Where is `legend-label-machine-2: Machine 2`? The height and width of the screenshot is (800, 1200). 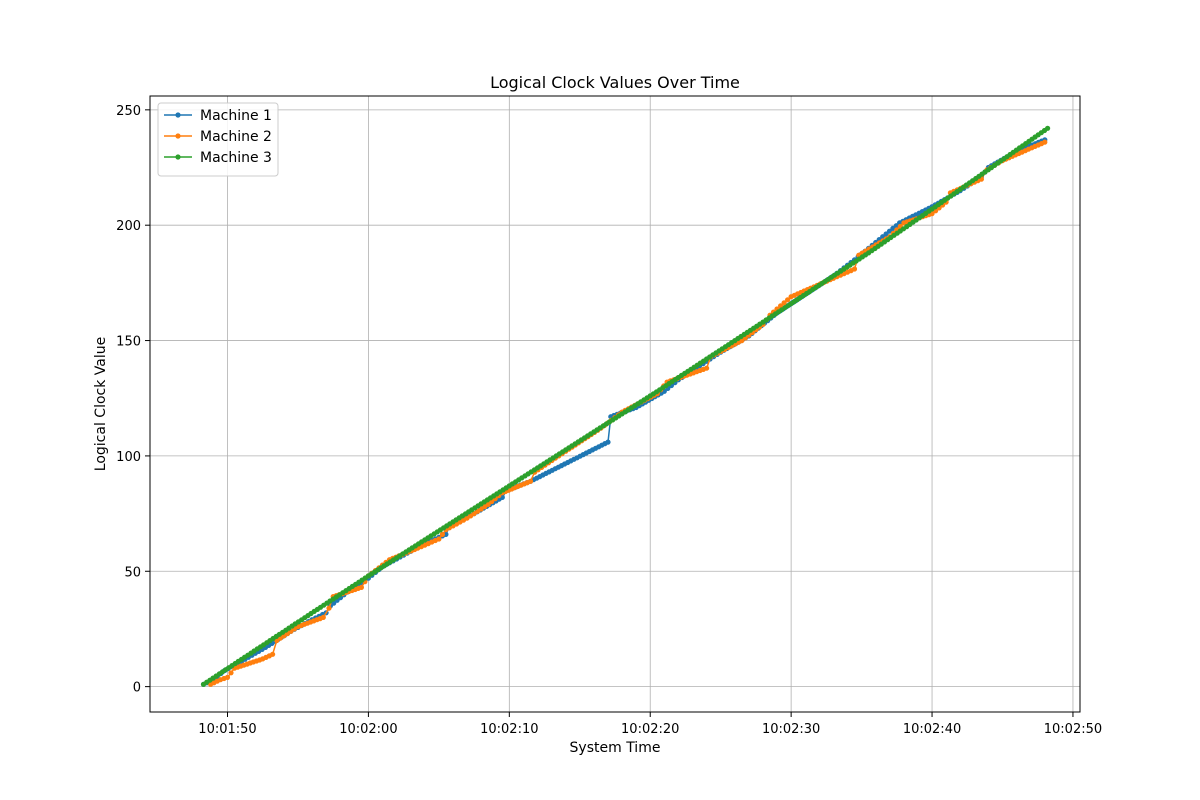 legend-label-machine-2: Machine 2 is located at coordinates (236, 137).